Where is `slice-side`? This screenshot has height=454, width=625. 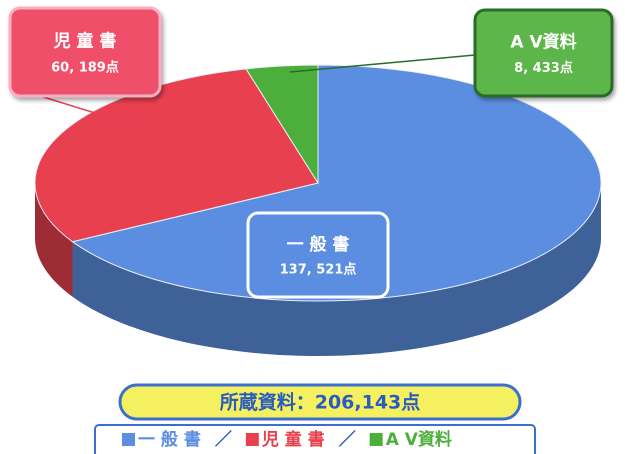
slice-side is located at coordinates (54, 240).